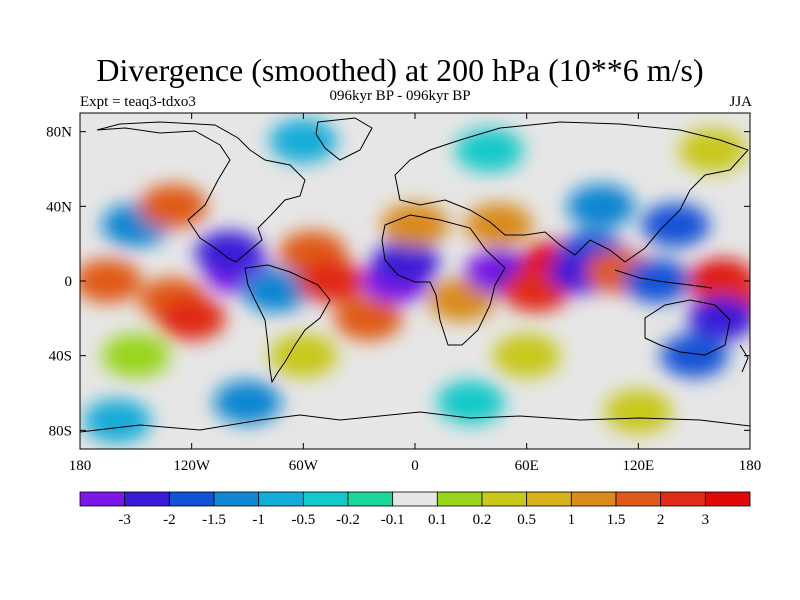 The height and width of the screenshot is (600, 800). I want to click on x-tick-label: 60W, so click(304, 466).